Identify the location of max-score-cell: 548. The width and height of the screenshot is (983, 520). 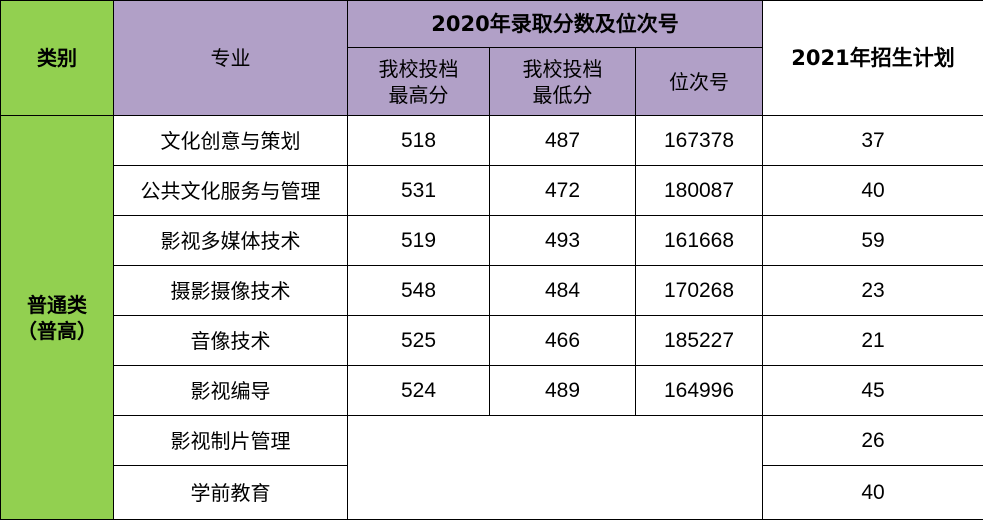
(419, 291).